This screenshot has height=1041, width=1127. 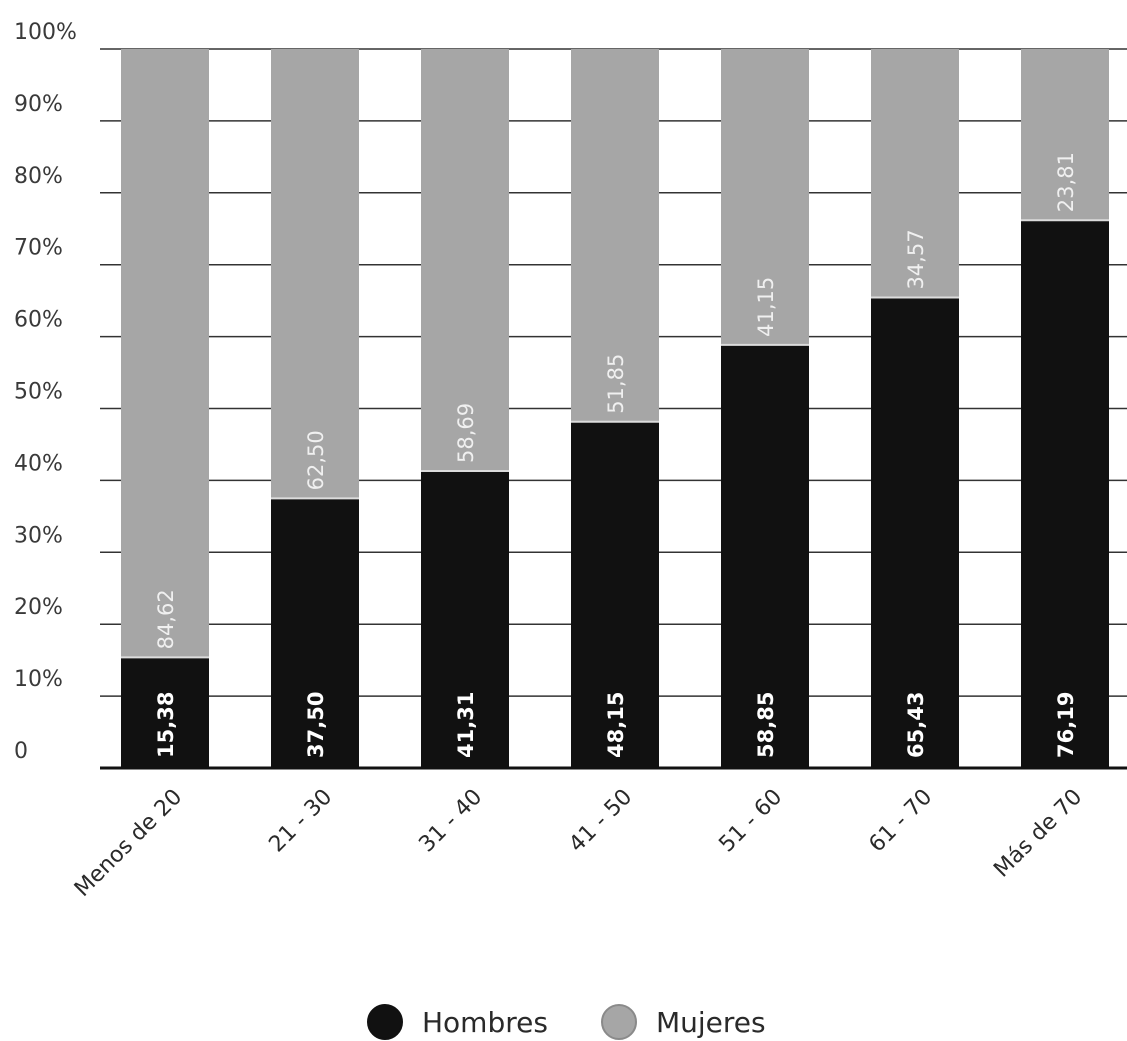 What do you see at coordinates (21, 751) in the screenshot?
I see `y-tick-label: 0` at bounding box center [21, 751].